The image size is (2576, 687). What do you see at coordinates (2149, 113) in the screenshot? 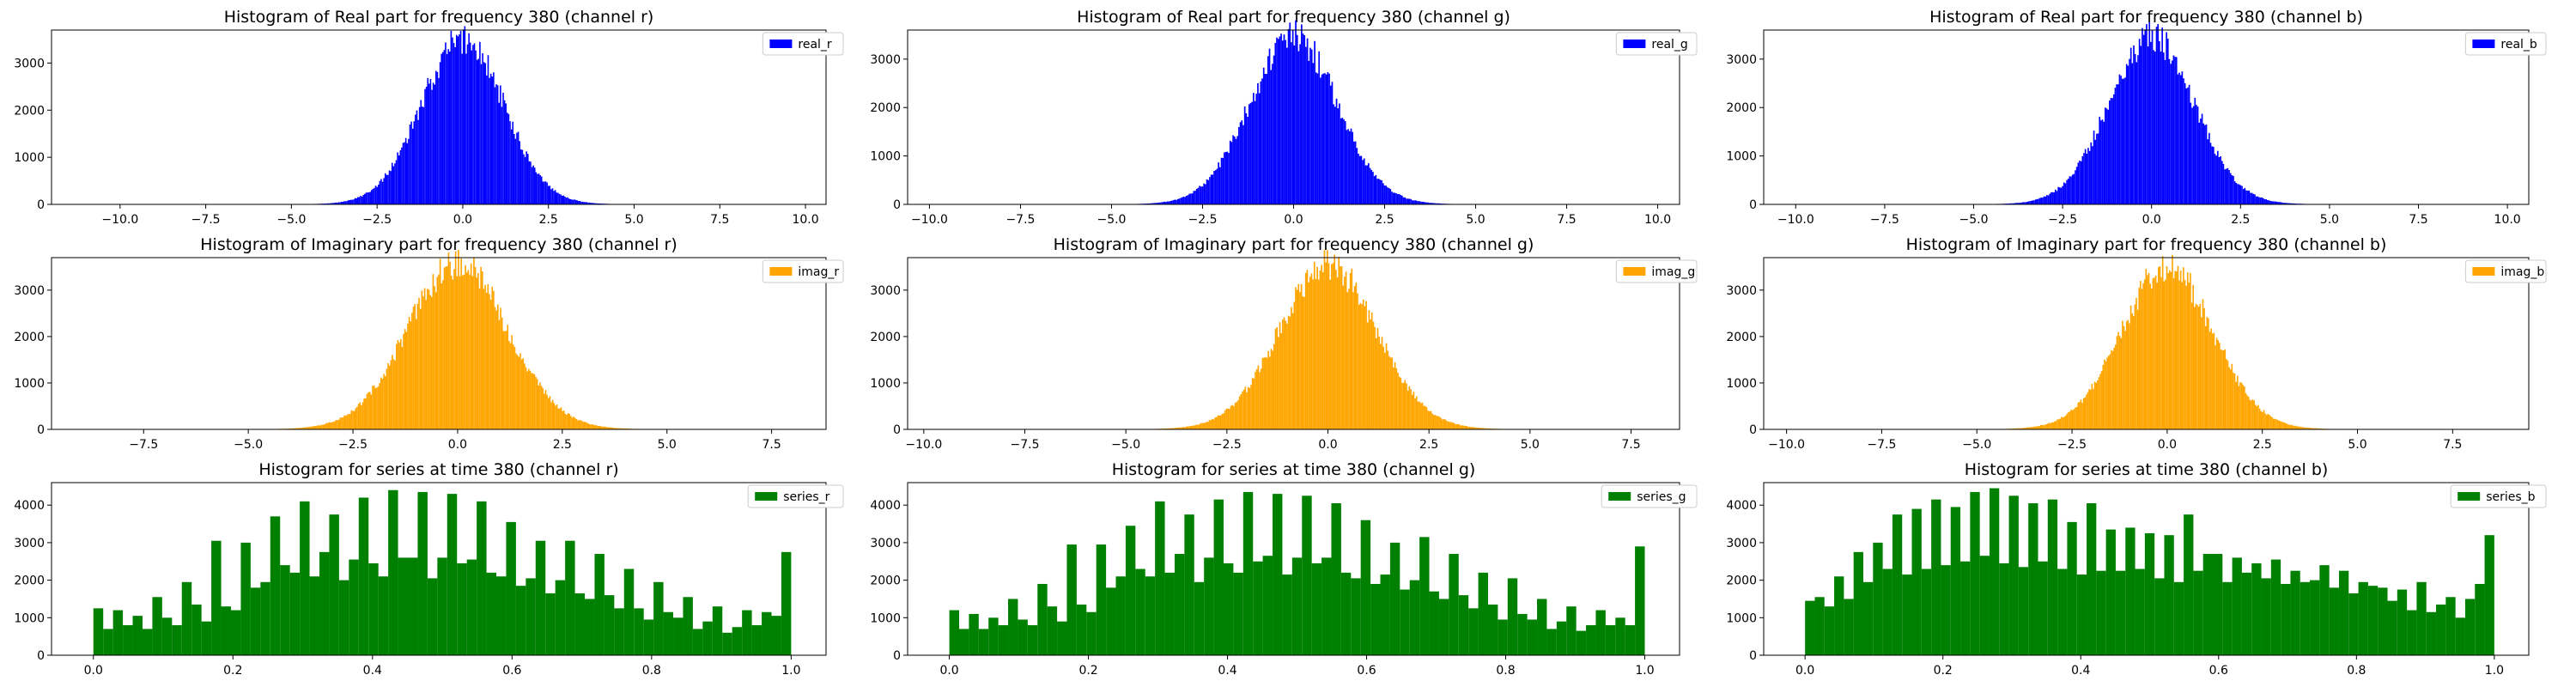
I see `histogram-bars` at bounding box center [2149, 113].